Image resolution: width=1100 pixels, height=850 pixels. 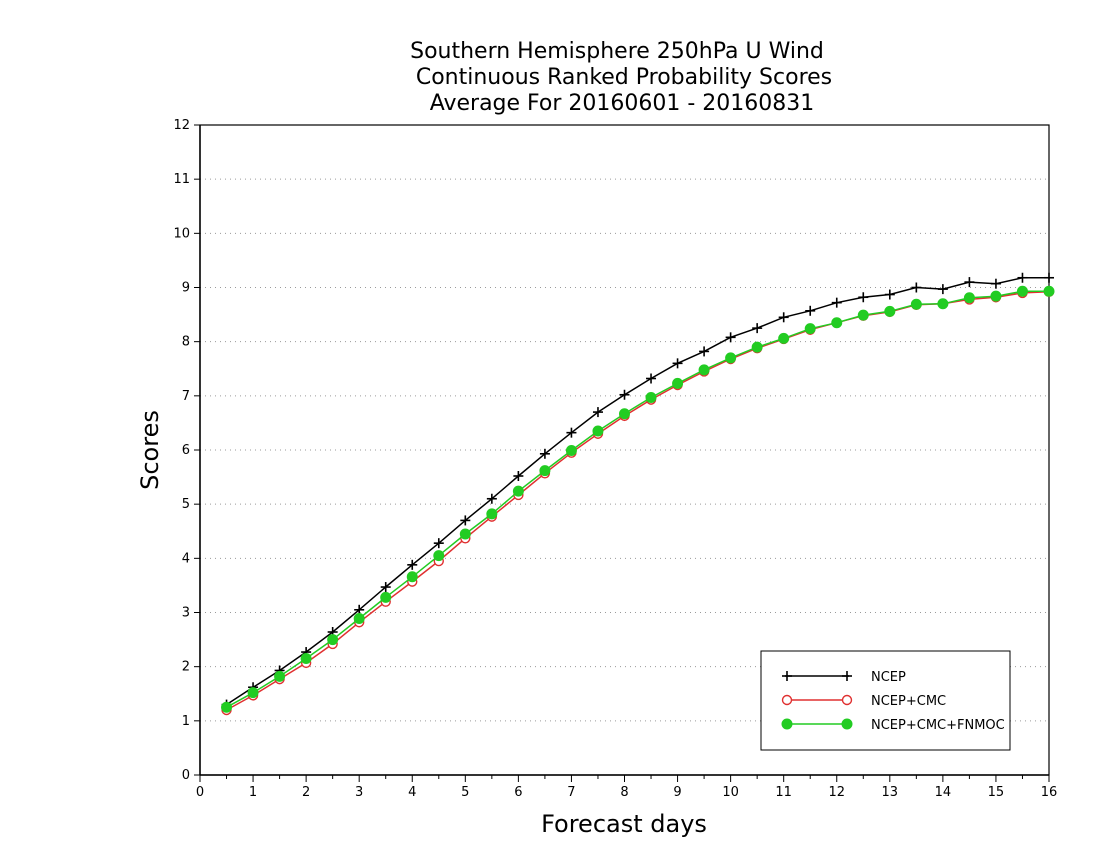 What do you see at coordinates (943, 792) in the screenshot?
I see `x-tick-label: 14` at bounding box center [943, 792].